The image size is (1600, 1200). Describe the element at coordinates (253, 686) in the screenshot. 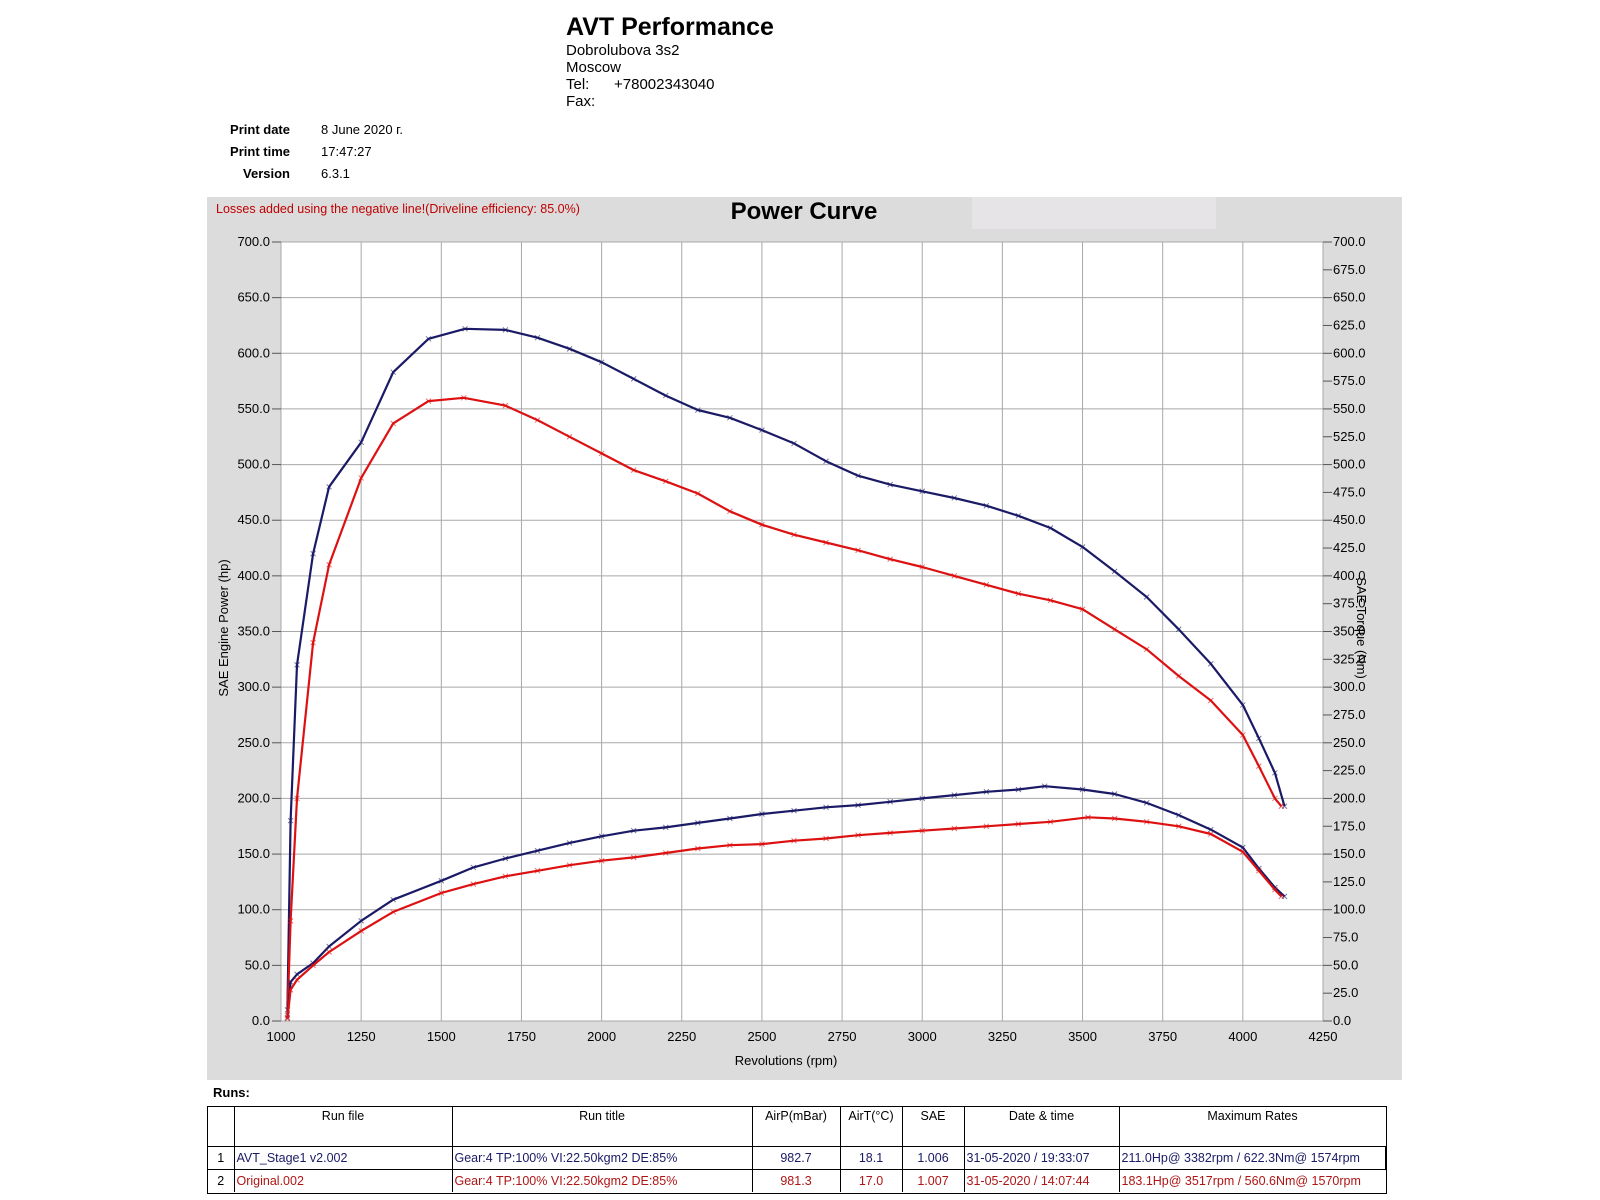

I see `y-tick-label: 300.0` at that location.